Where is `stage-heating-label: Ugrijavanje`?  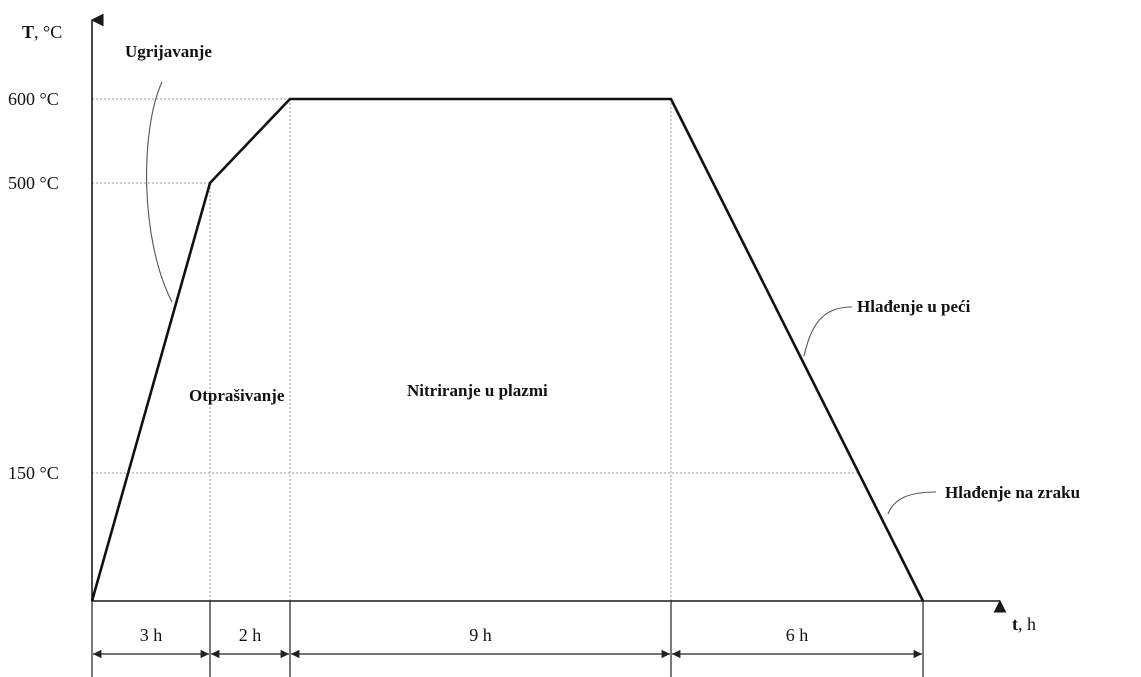 stage-heating-label: Ugrijavanje is located at coordinates (168, 51).